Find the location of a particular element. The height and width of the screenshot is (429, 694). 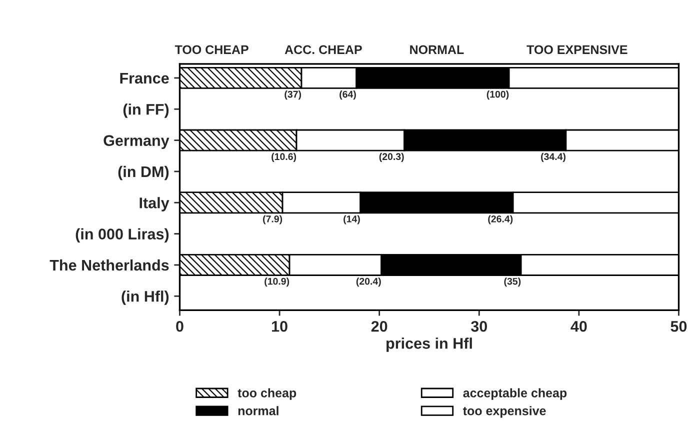

annotation: (10.9) is located at coordinates (277, 282).